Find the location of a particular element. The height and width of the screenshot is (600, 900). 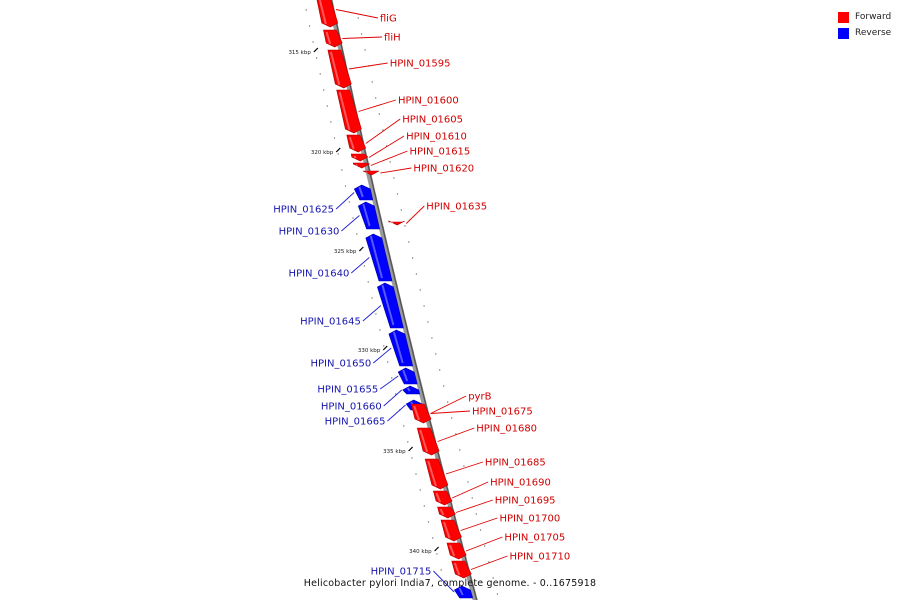

gene-label: HPIN_01695 is located at coordinates (525, 501).